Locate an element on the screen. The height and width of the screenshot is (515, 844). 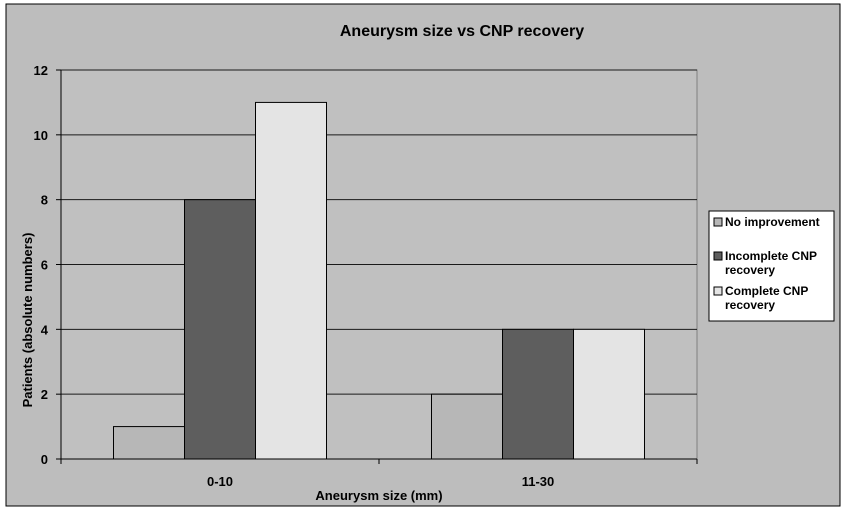
y-tick-label: 8 is located at coordinates (44, 200).